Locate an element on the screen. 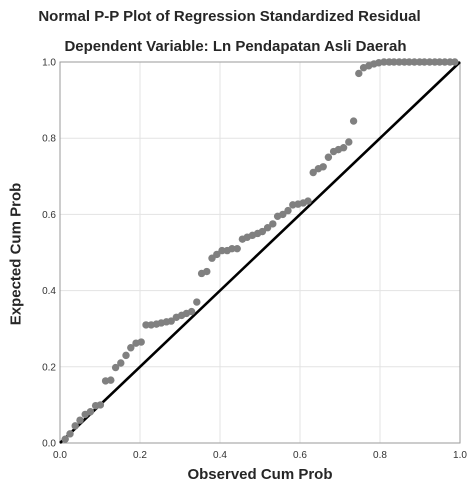 The image size is (467, 491). y-tick-label: 1.0 is located at coordinates (49, 63).